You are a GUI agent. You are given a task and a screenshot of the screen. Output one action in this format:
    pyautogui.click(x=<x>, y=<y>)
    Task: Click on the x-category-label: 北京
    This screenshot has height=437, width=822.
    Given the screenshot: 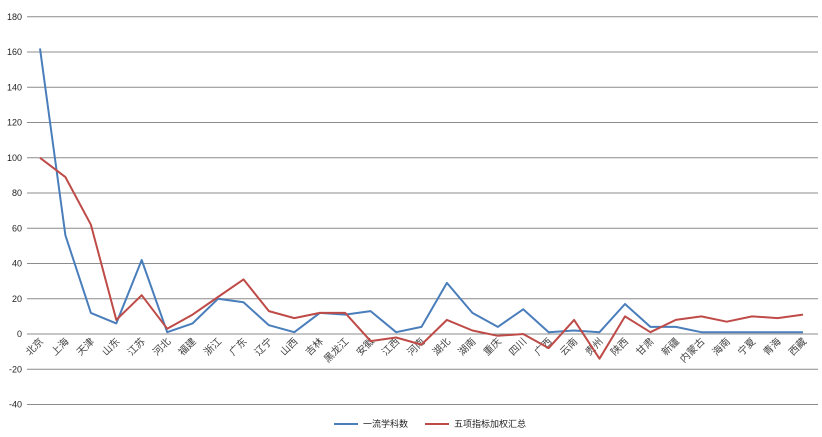 What is the action you would take?
    pyautogui.click(x=34, y=346)
    